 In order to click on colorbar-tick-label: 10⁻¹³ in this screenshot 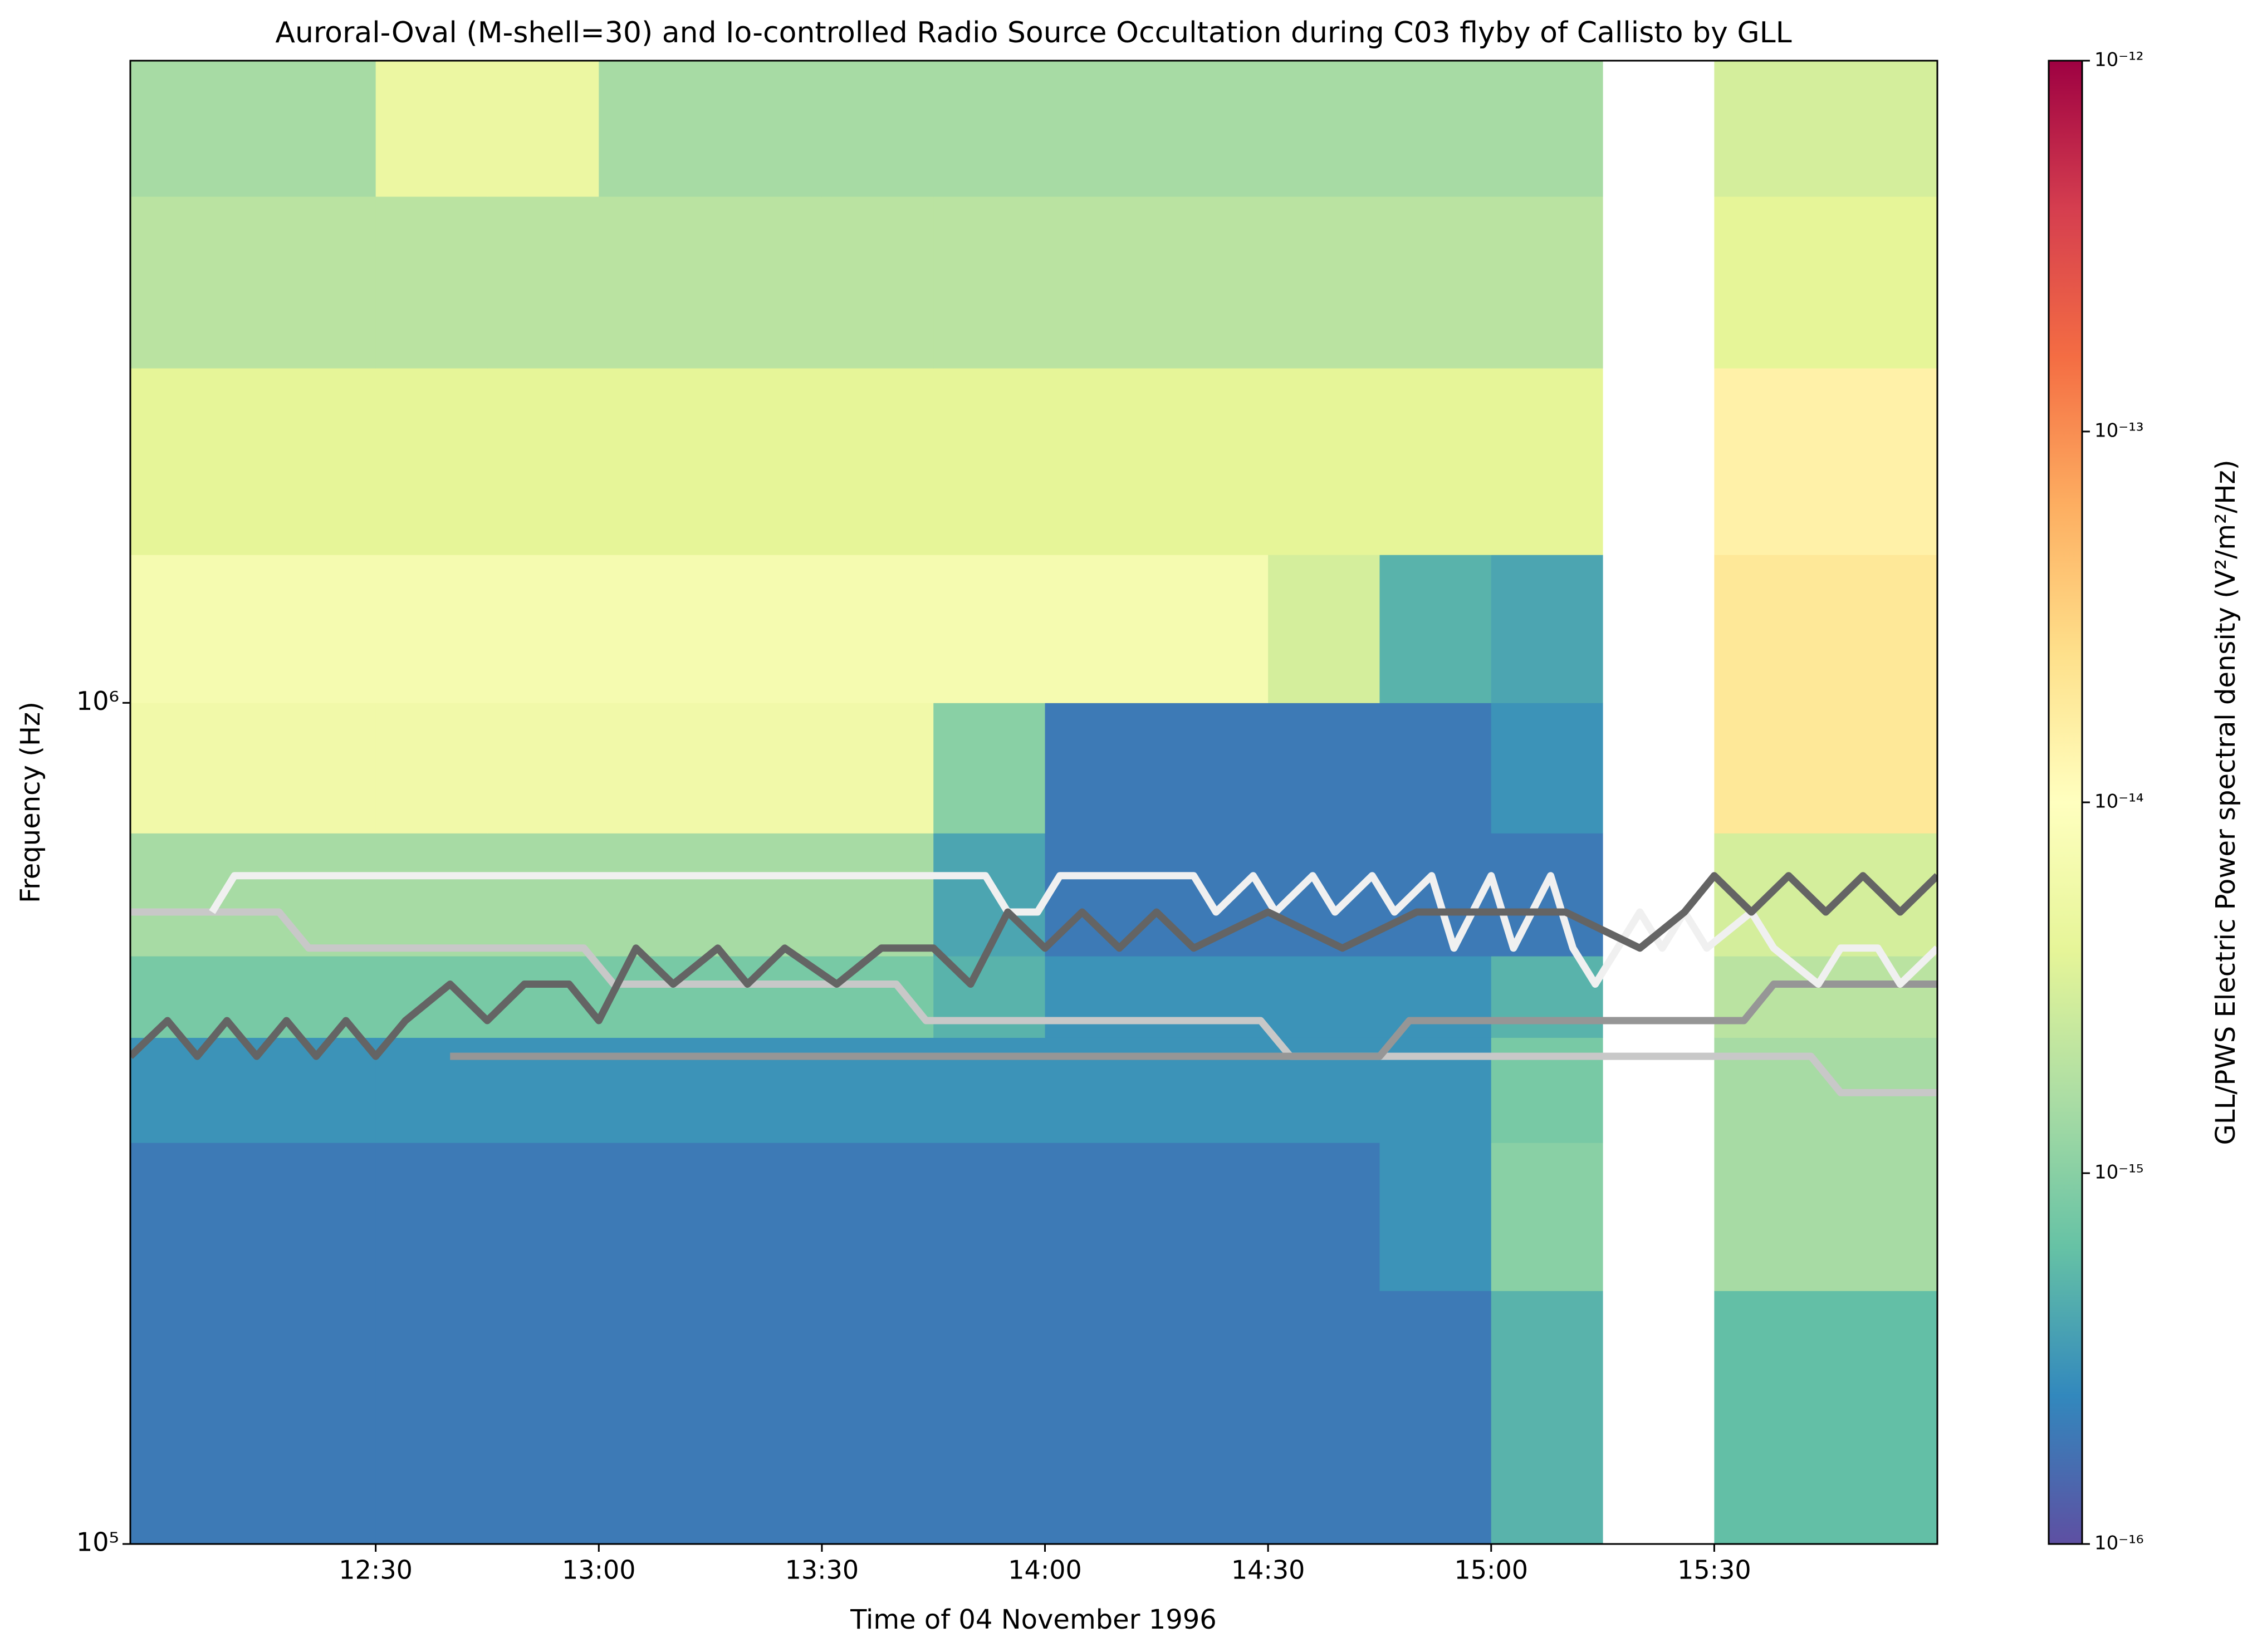, I will do `click(2118, 431)`.